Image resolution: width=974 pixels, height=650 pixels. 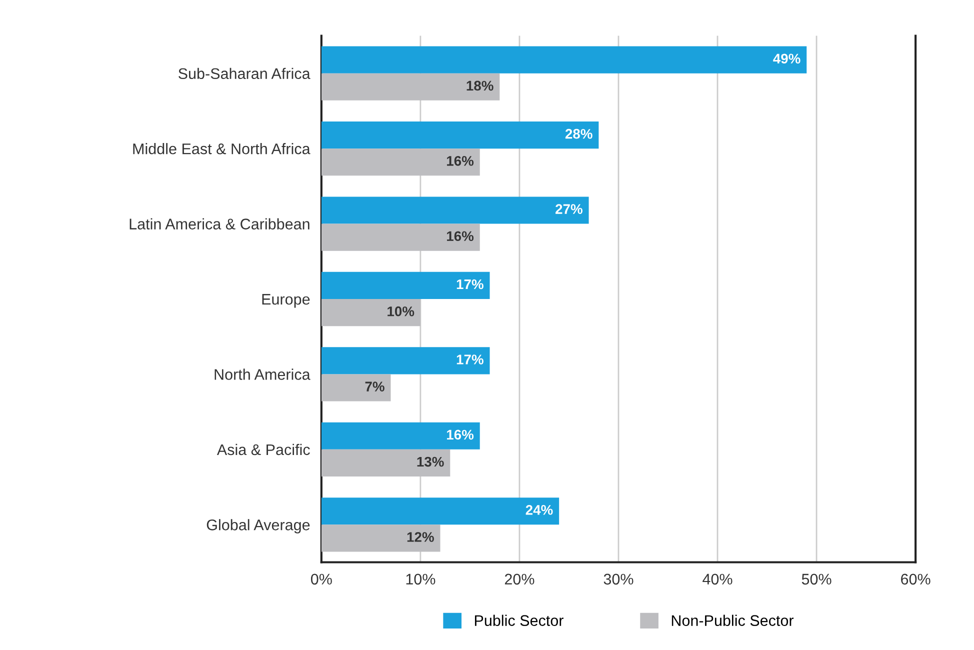 I want to click on x-tick-label: 10%, so click(x=421, y=579).